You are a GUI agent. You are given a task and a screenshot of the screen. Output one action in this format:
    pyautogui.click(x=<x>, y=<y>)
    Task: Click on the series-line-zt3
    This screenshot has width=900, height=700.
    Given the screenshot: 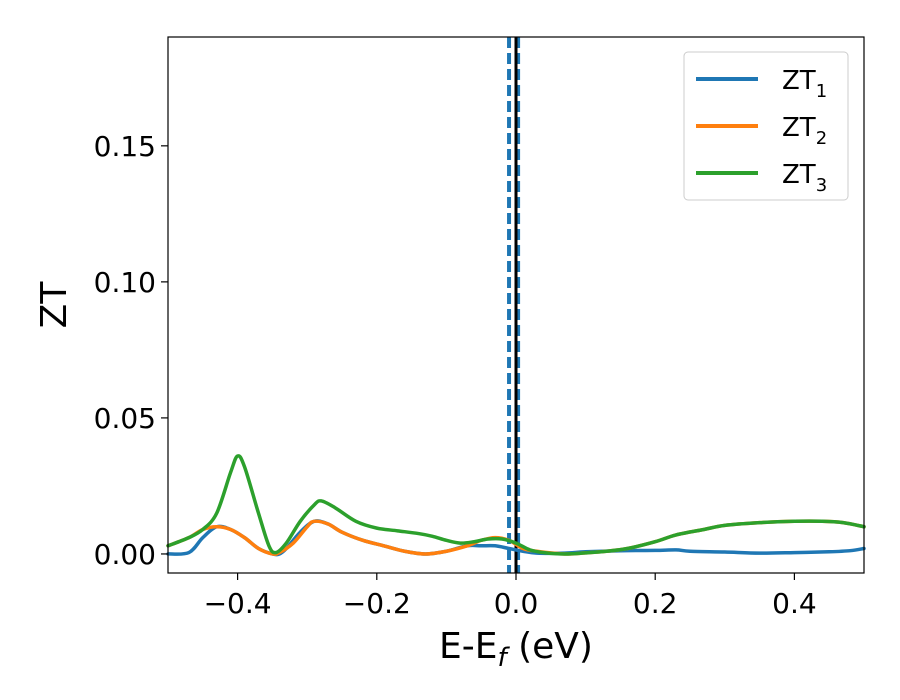 What is the action you would take?
    pyautogui.click(x=516, y=505)
    